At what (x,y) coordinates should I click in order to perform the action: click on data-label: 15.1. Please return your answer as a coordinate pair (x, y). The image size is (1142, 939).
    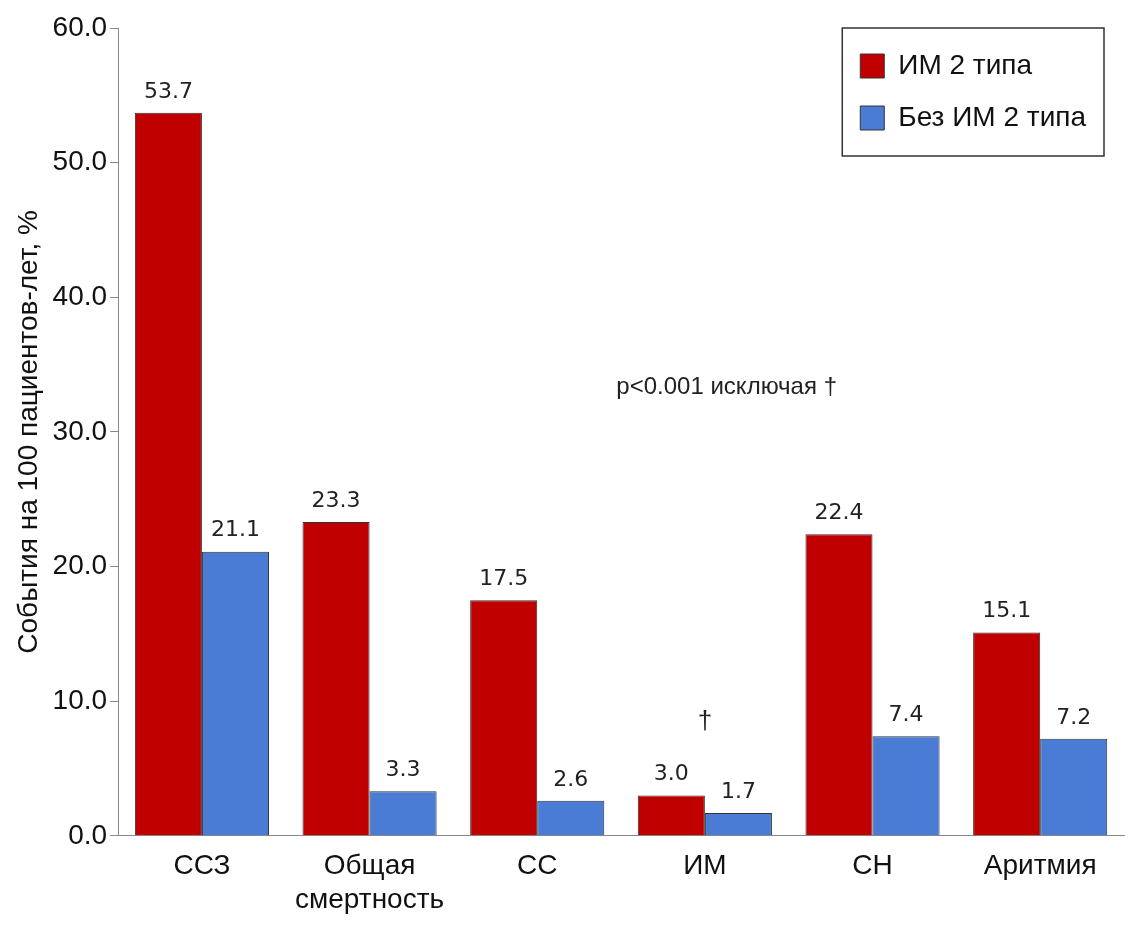
    Looking at the image, I should click on (1007, 610).